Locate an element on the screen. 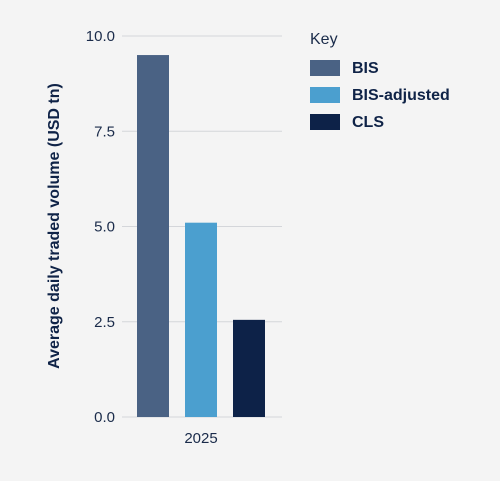 Image resolution: width=500 pixels, height=481 pixels. y-tick-label: 5.0 is located at coordinates (104, 227).